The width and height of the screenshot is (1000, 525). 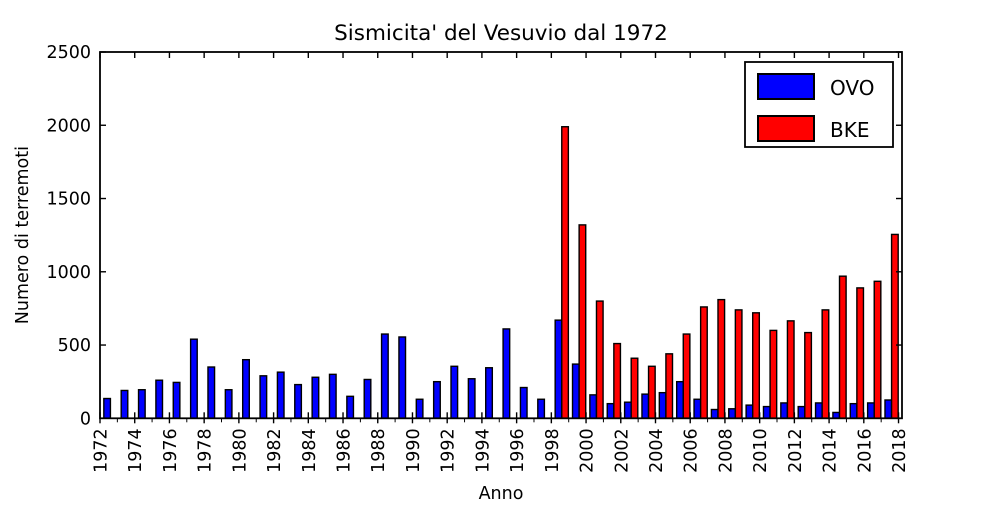 I want to click on bar-bke-2008, so click(x=721, y=358).